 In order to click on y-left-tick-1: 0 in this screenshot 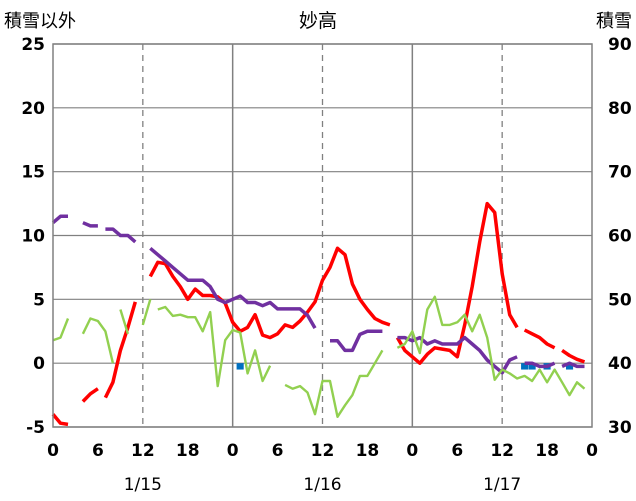, I will do `click(39, 364)`.